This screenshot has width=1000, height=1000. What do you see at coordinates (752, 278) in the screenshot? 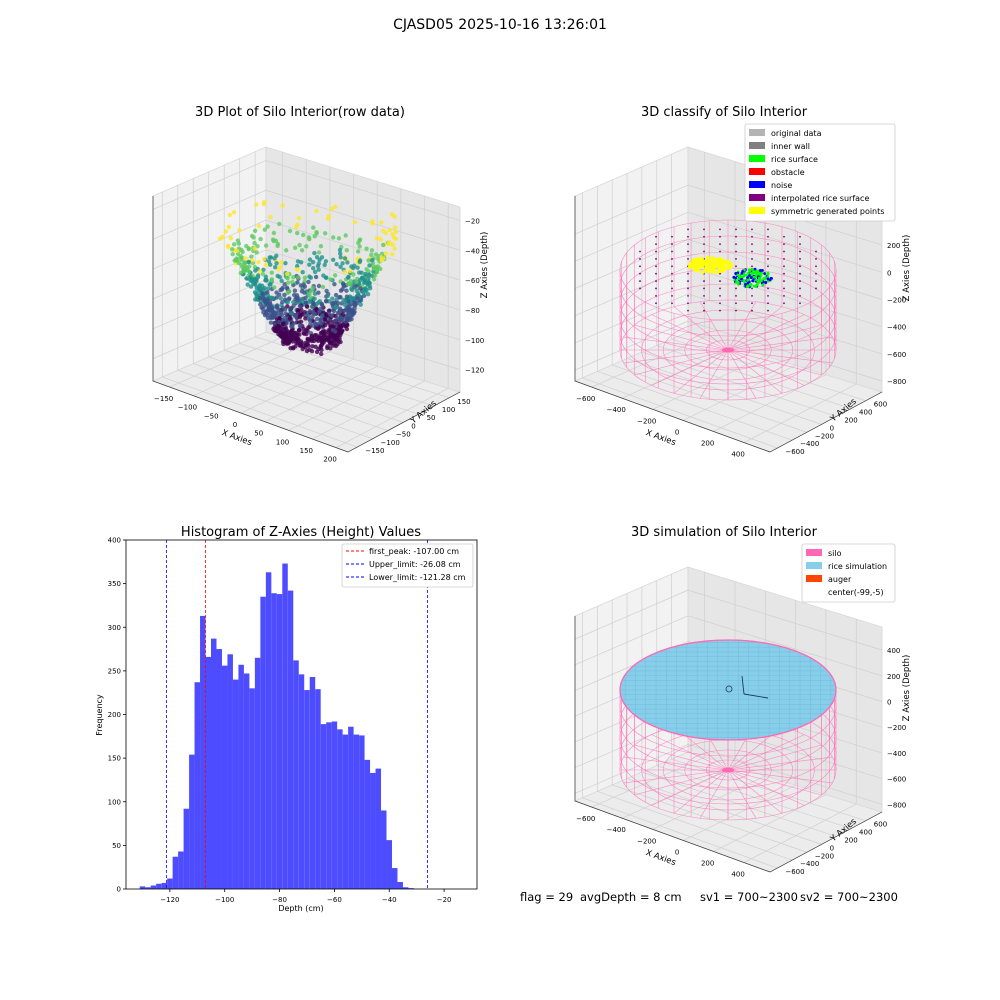
I see `rice-surface-points` at bounding box center [752, 278].